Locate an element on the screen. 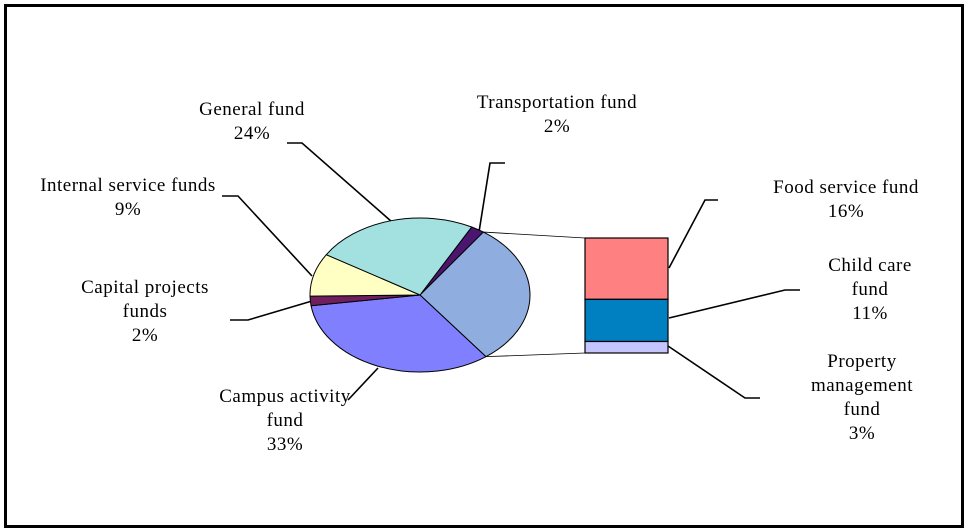 This screenshot has width=968, height=531. category-label: Transportation fund is located at coordinates (557, 102).